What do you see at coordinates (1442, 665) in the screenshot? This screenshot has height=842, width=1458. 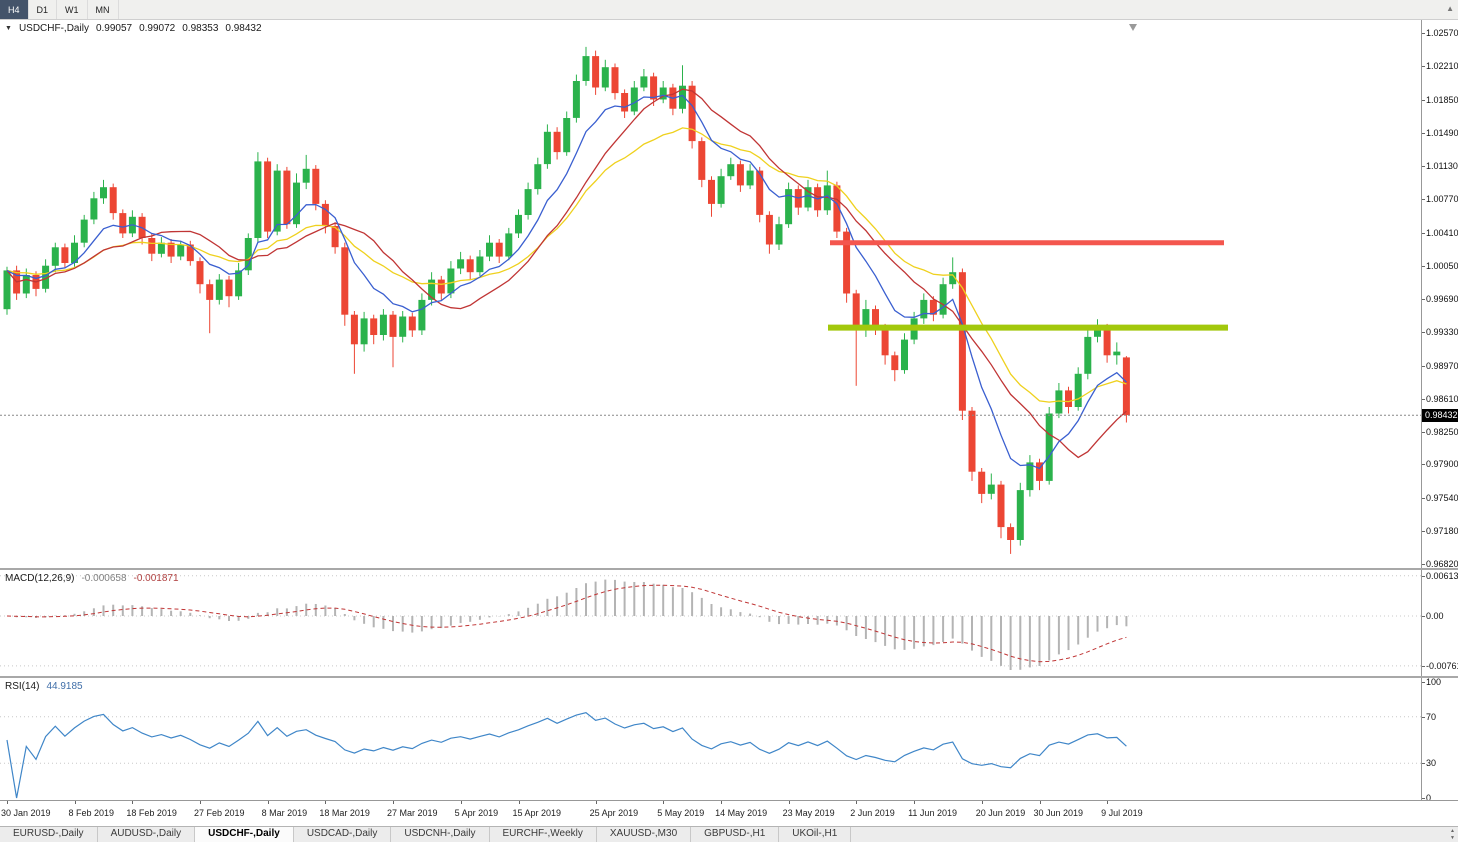 I see `macd-axis-label: -0.0076125` at bounding box center [1442, 665].